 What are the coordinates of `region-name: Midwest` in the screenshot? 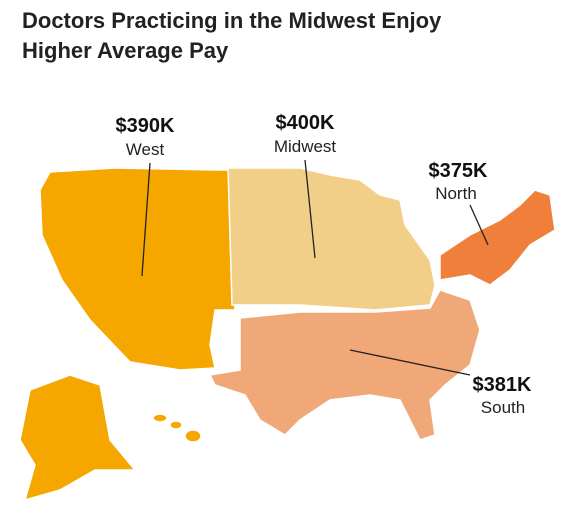 It's located at (305, 146).